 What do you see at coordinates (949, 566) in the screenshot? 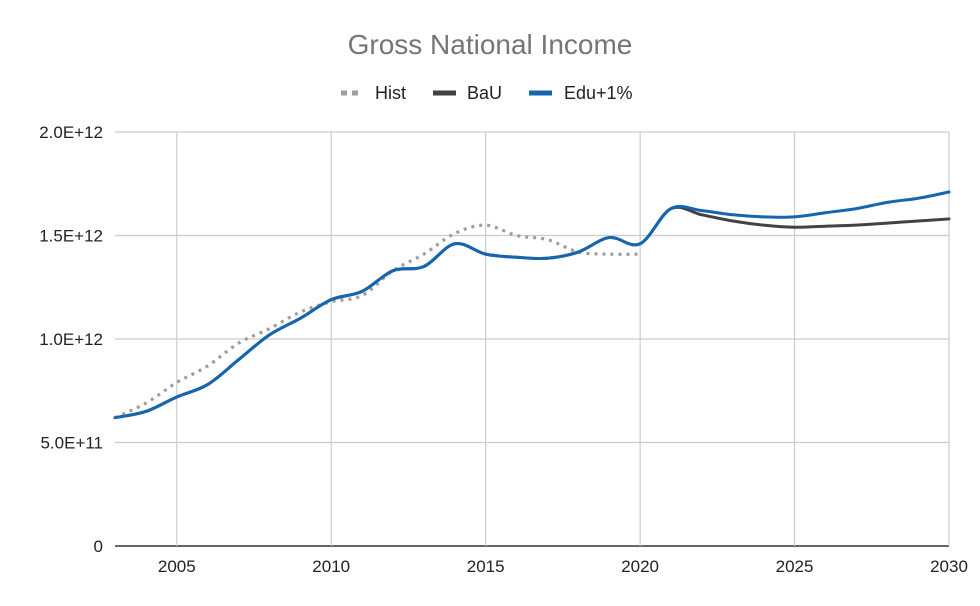
I see `x-tick-label: 2030` at bounding box center [949, 566].